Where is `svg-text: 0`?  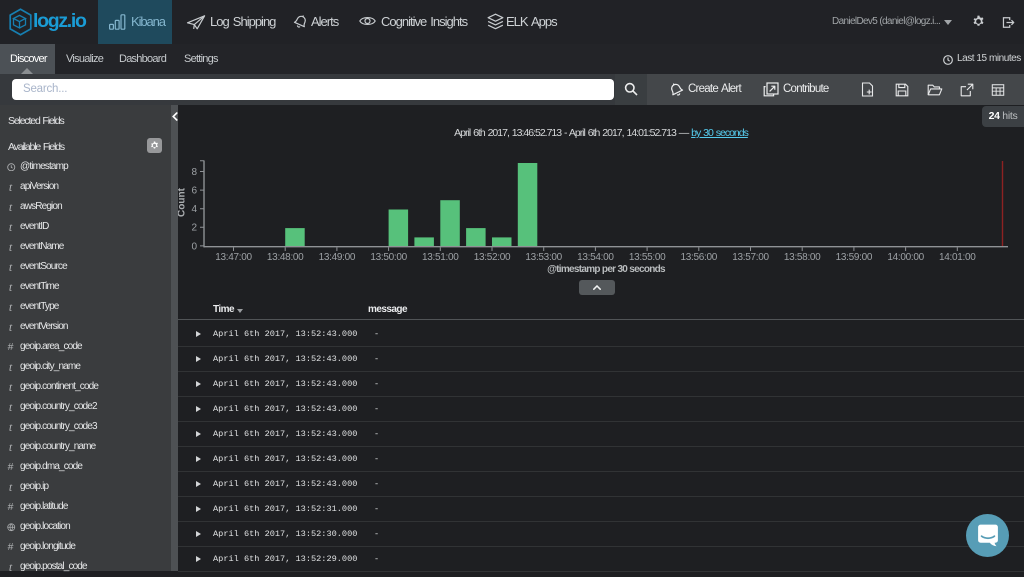 svg-text: 0 is located at coordinates (194, 246).